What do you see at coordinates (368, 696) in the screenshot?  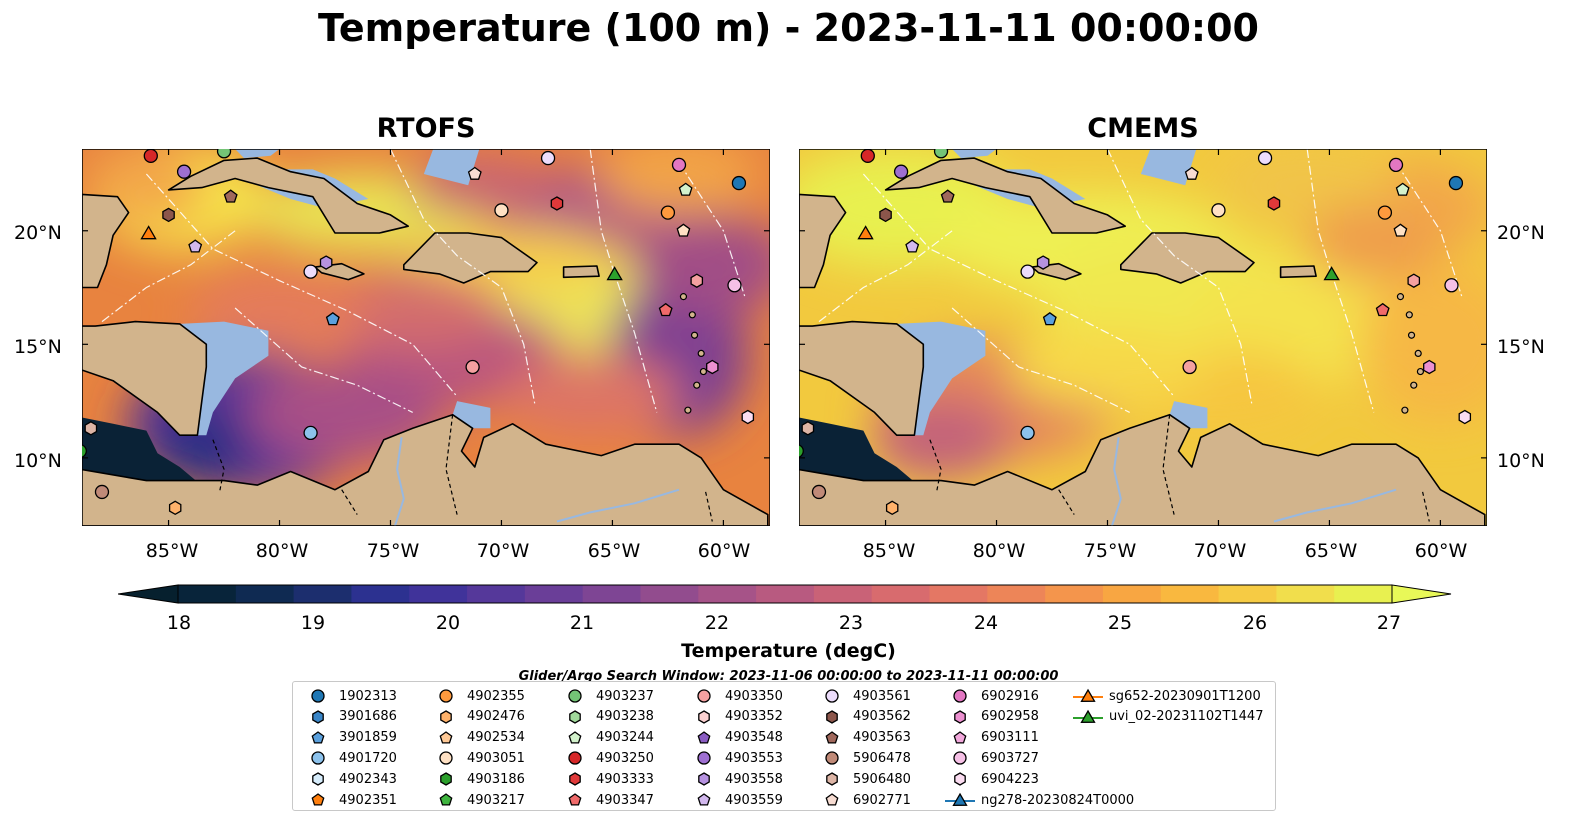 I see `legend-label: 1902313` at bounding box center [368, 696].